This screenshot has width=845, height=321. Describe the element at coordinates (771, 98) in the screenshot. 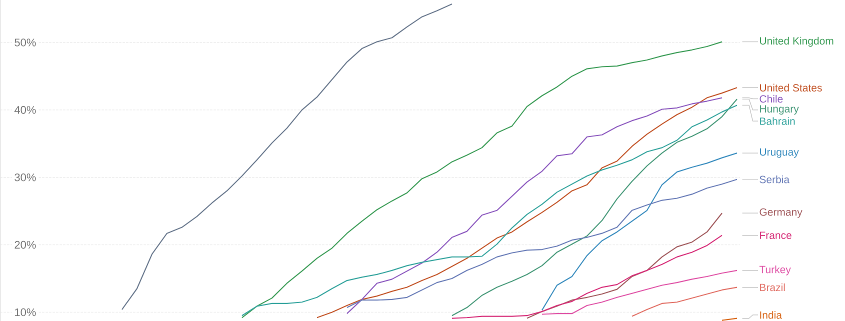

I see `text: Chile` at that location.